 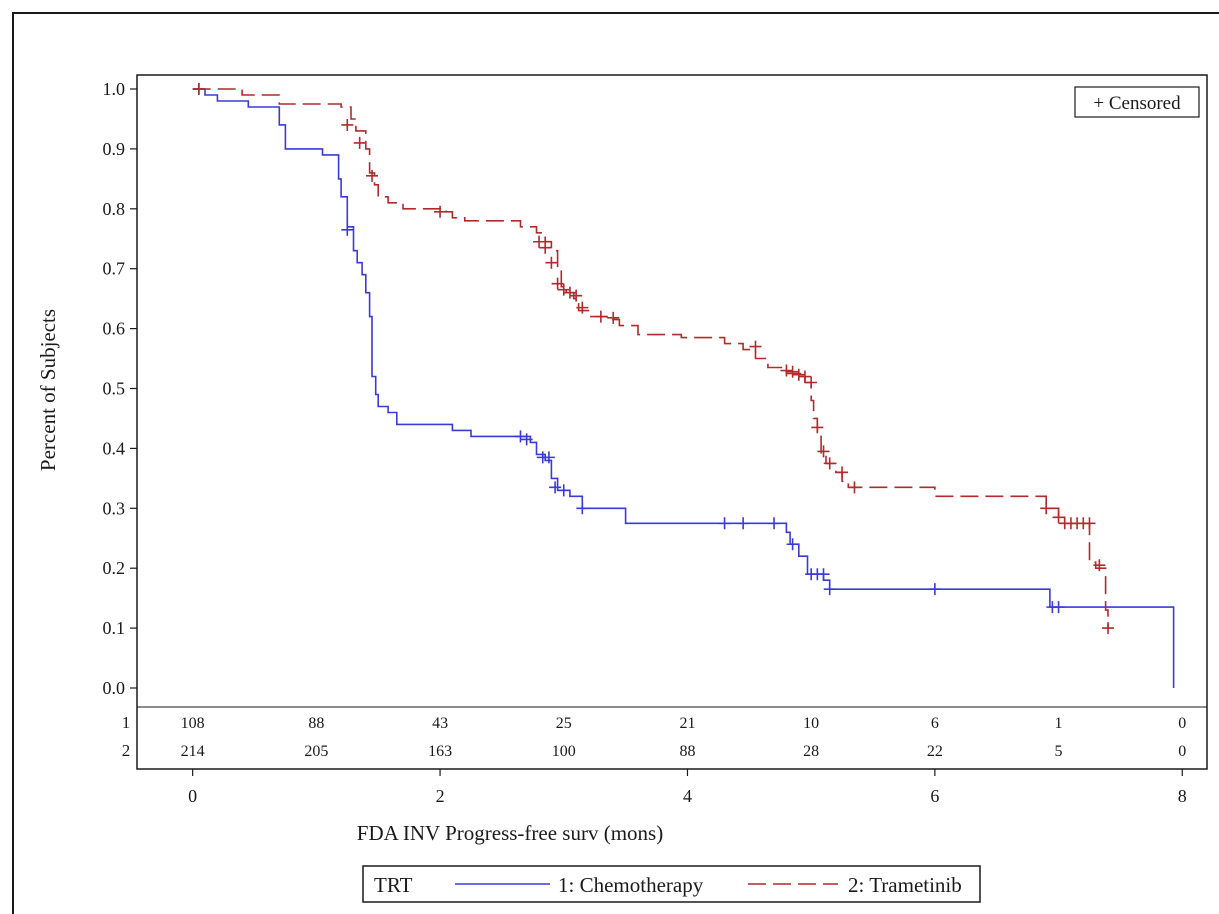 I want to click on legend-label-trametinib: 2: Trametinib, so click(x=905, y=885).